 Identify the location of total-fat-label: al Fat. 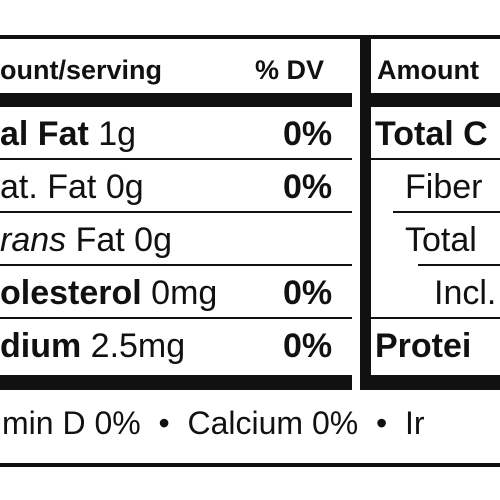
(44, 134).